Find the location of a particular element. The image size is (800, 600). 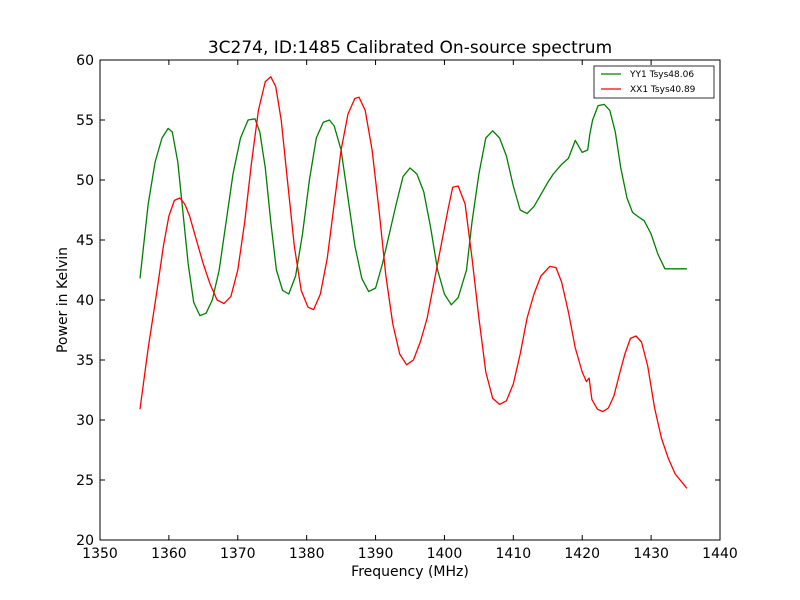

y-tick-label: 50 is located at coordinates (85, 181).